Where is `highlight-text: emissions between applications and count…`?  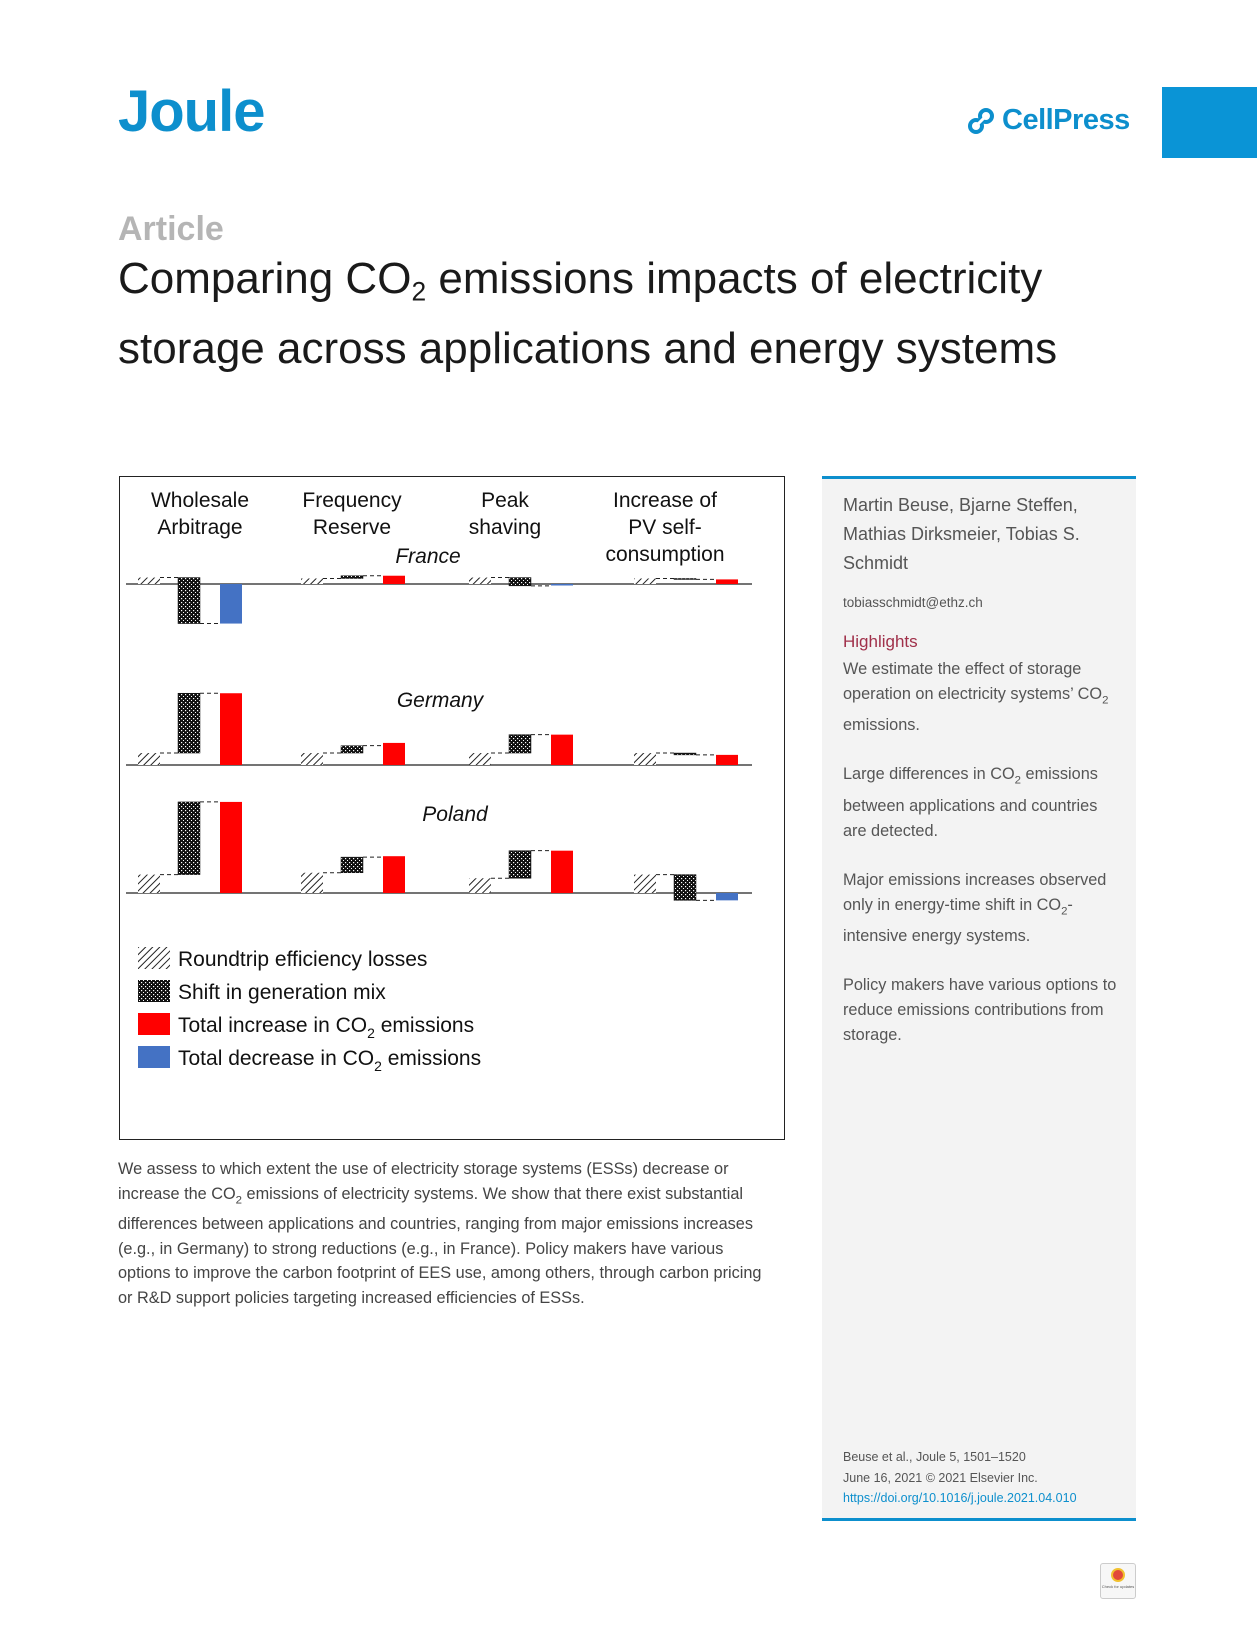 highlight-text: emissions between applications and count… is located at coordinates (970, 802).